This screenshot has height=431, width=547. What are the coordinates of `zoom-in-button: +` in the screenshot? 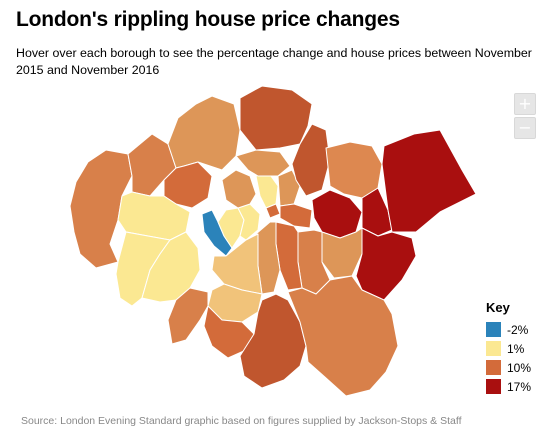 It's located at (525, 104).